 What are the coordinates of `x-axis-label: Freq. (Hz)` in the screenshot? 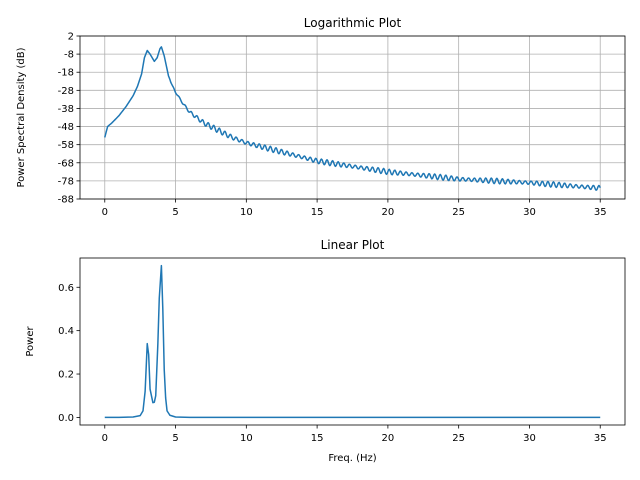 It's located at (352, 458).